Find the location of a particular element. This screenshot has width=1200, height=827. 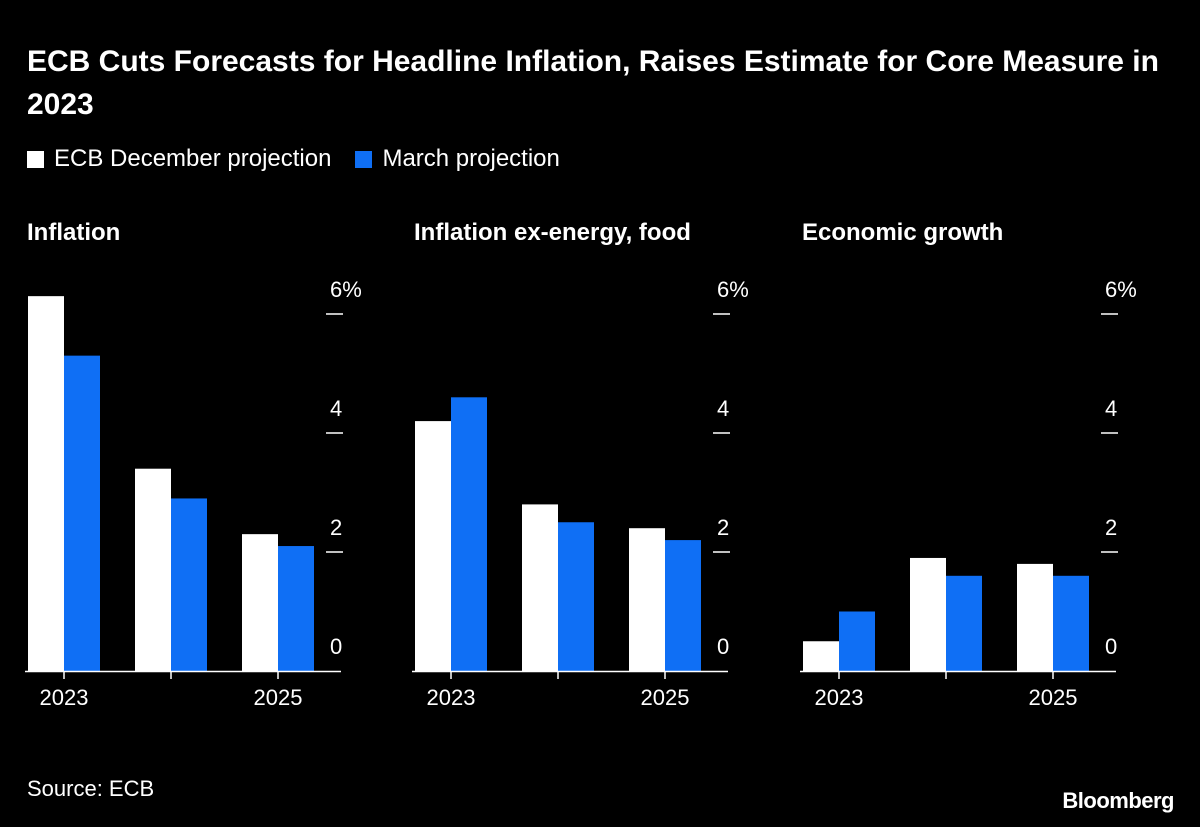

panel-title: Inflation ex-energy, food is located at coordinates (552, 232).